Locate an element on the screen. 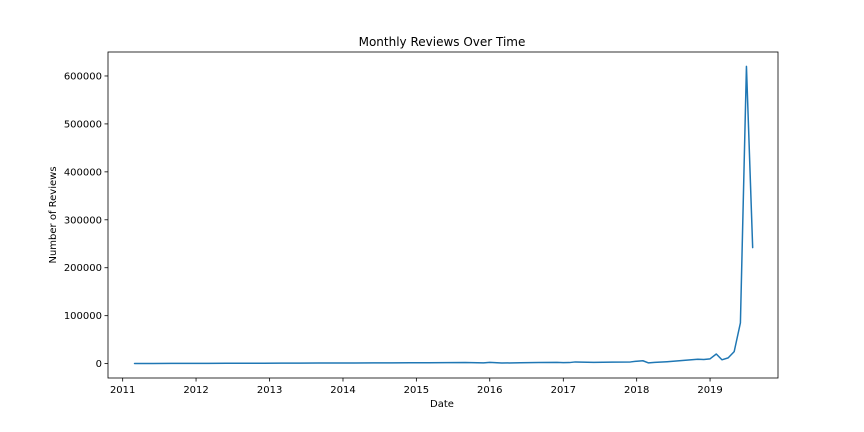  y-tick-label: 300000 is located at coordinates (83, 220).